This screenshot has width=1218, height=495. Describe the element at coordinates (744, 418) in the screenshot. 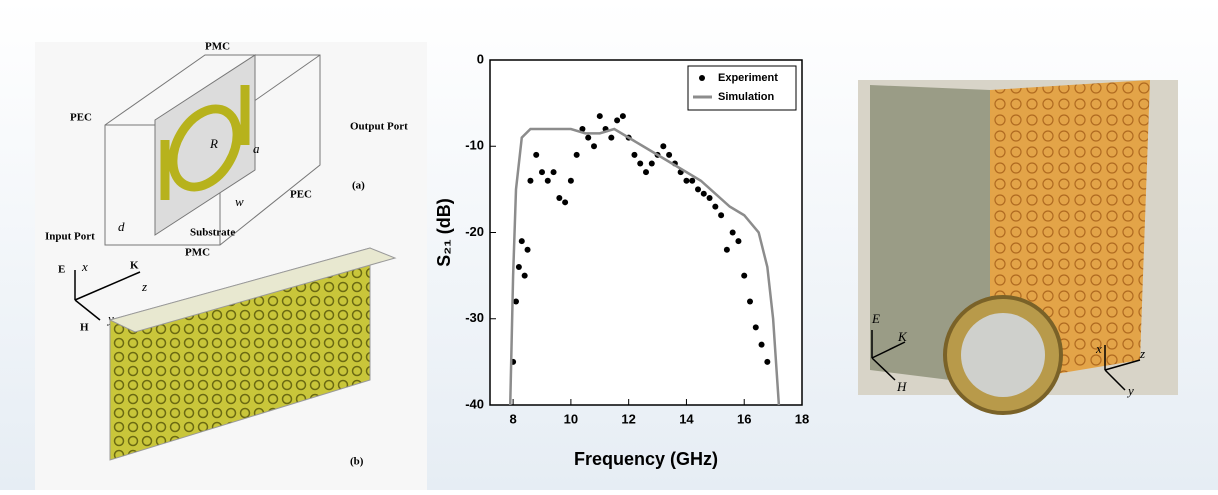

I see `x-tick-label: 16` at that location.